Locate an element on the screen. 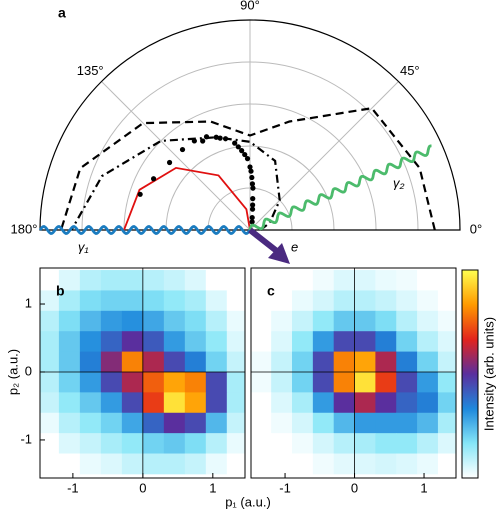 The image size is (500, 525). colorbar-label: Intensity (arb. units) is located at coordinates (488, 374).